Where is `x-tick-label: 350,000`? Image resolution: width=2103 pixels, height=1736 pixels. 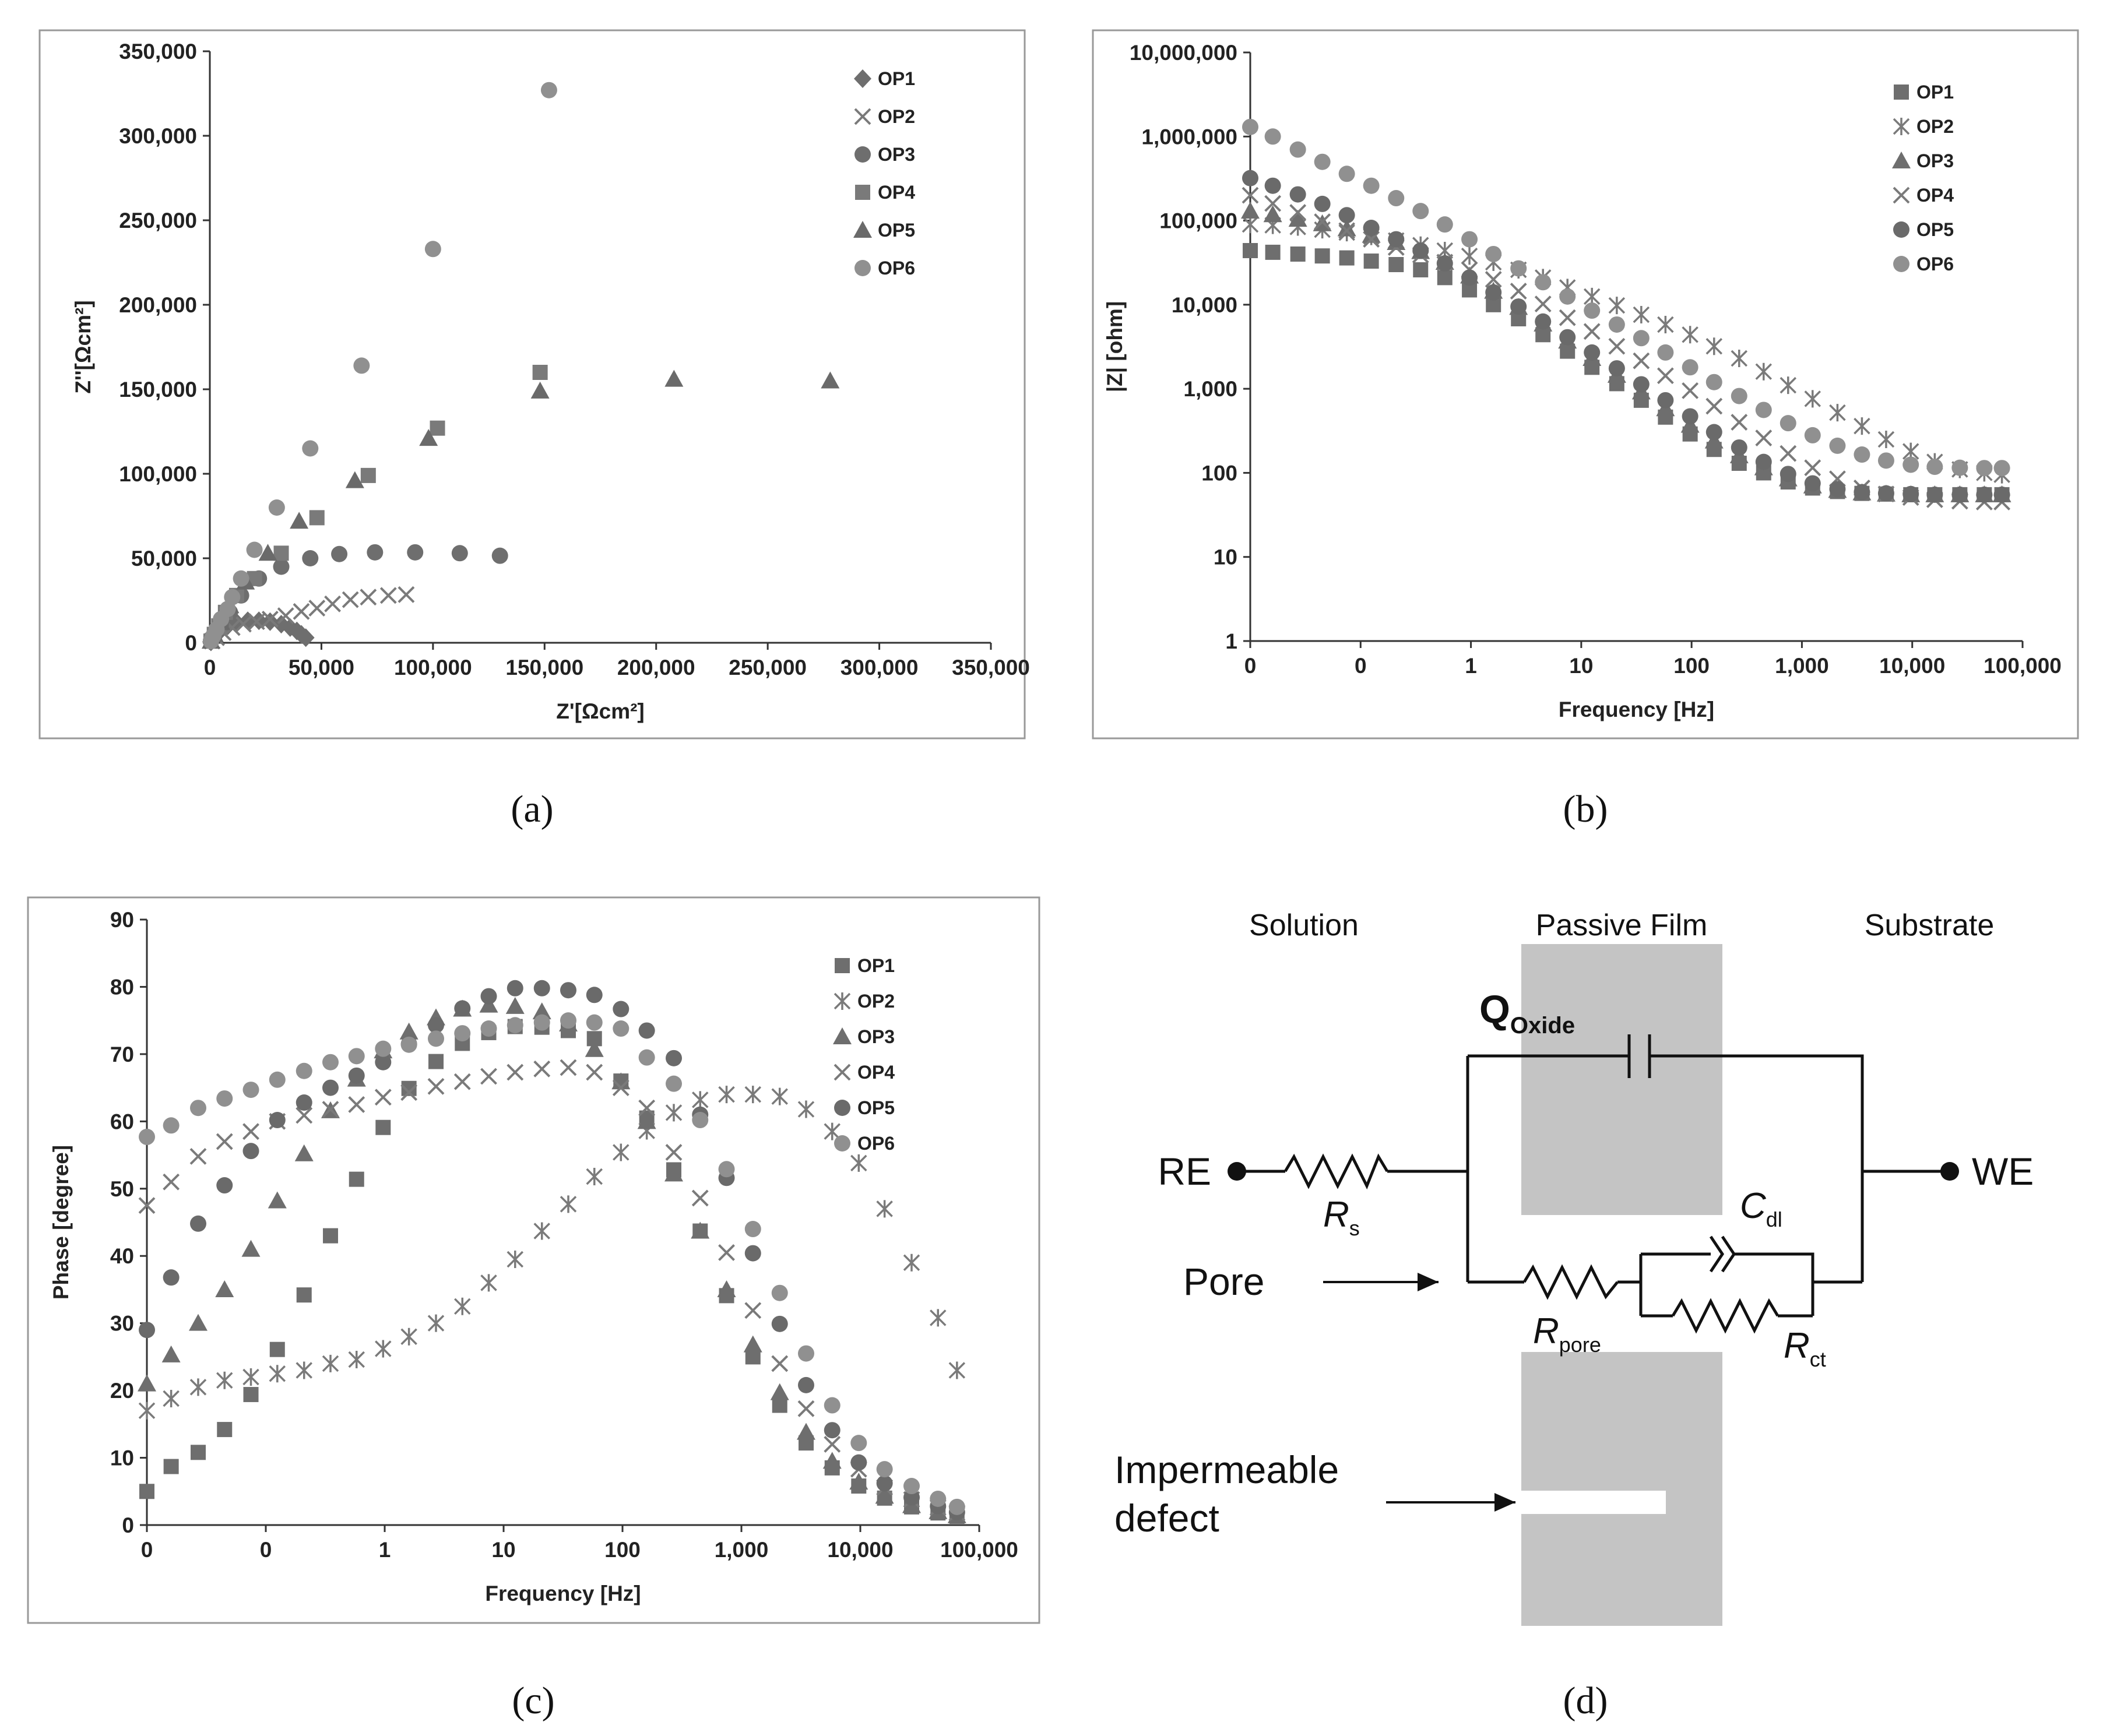 x-tick-label: 350,000 is located at coordinates (991, 667).